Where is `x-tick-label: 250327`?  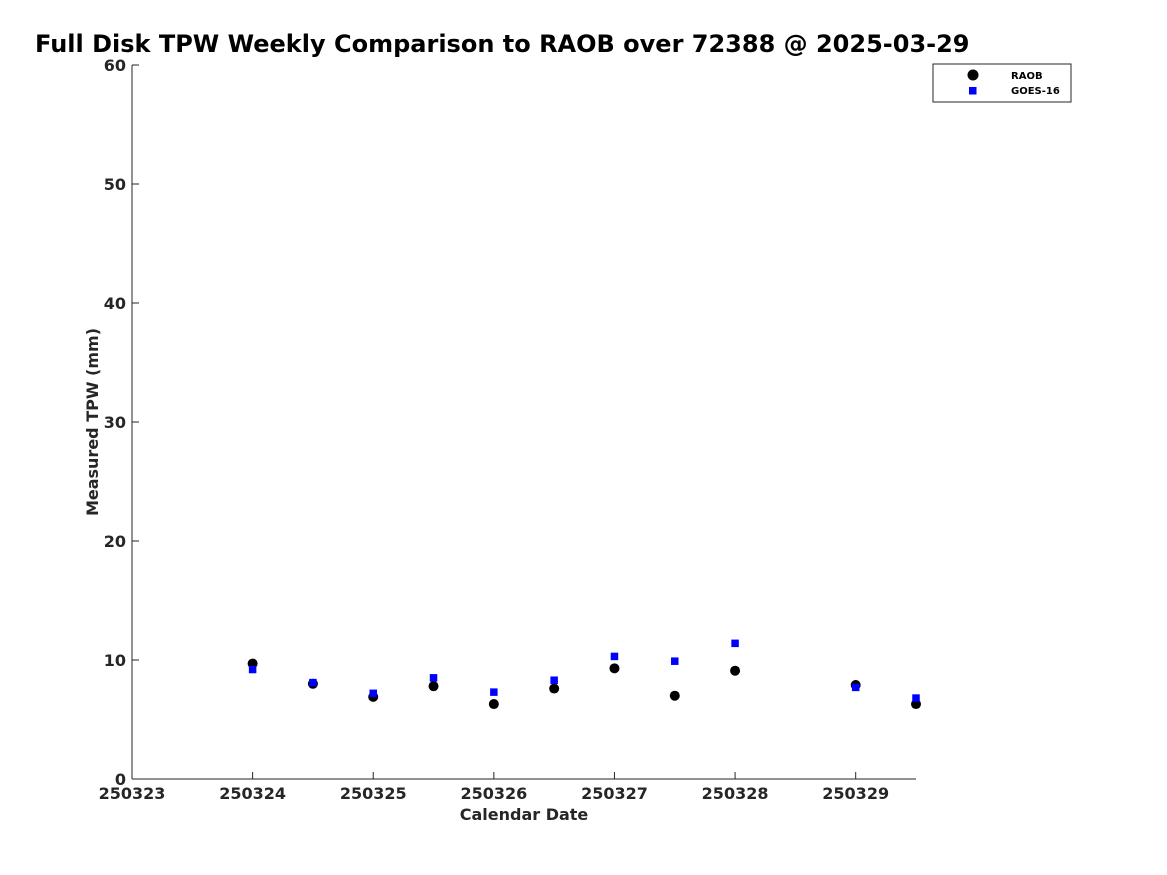
x-tick-label: 250327 is located at coordinates (614, 793).